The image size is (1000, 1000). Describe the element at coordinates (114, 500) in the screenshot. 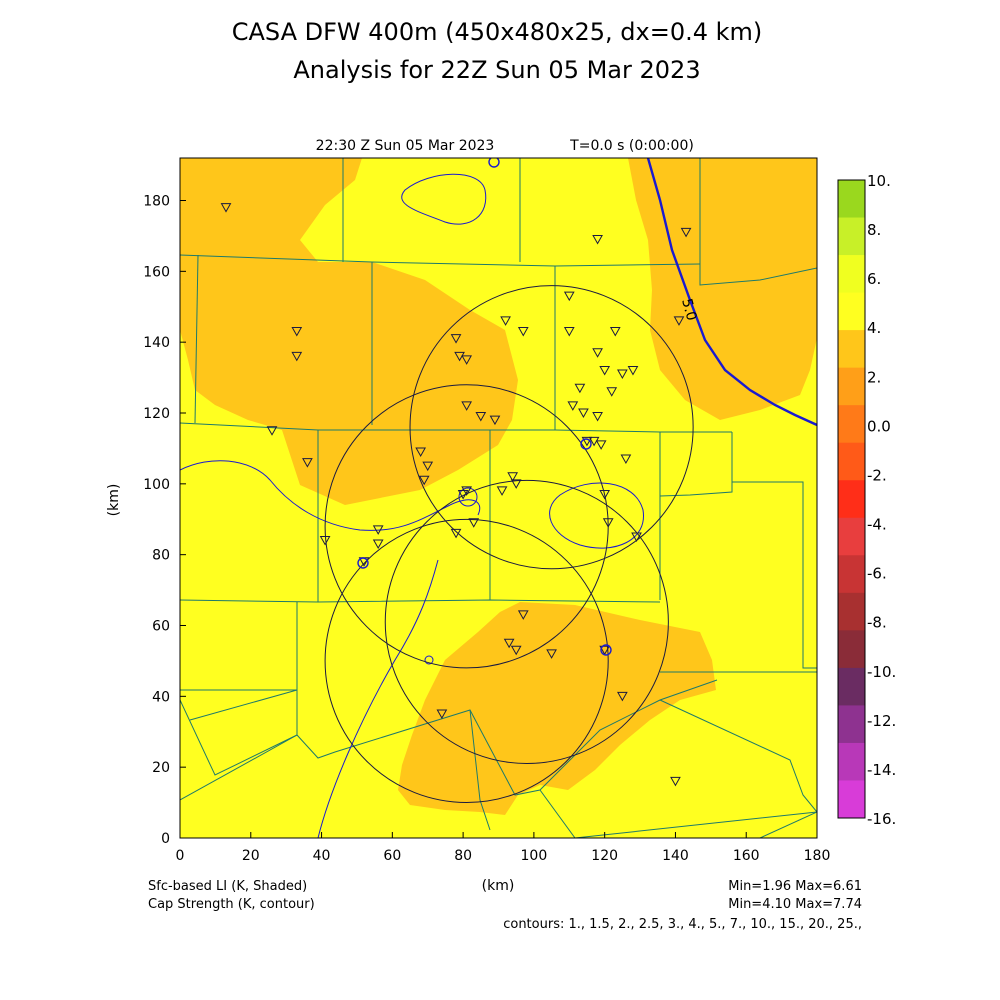

I see `y-axis-label: (km)` at that location.